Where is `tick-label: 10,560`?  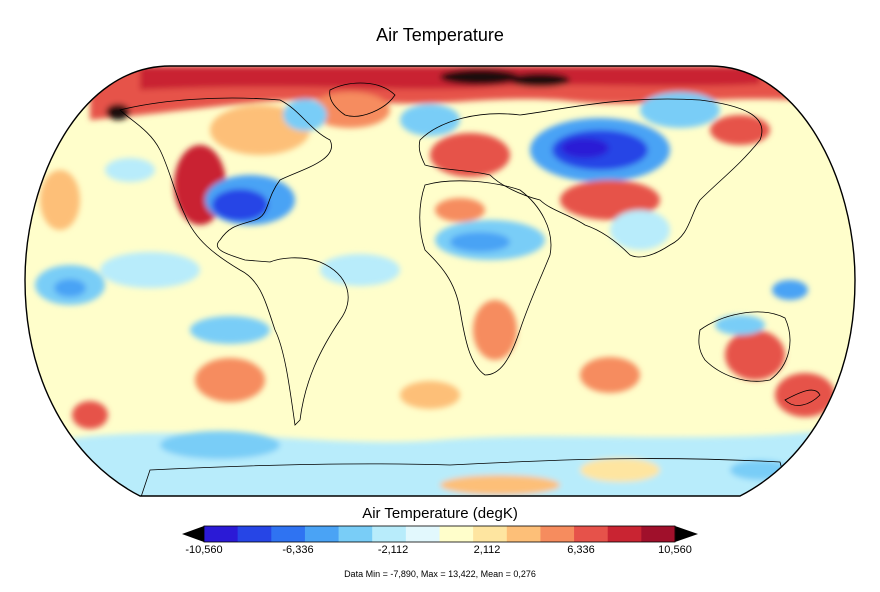 tick-label: 10,560 is located at coordinates (675, 550).